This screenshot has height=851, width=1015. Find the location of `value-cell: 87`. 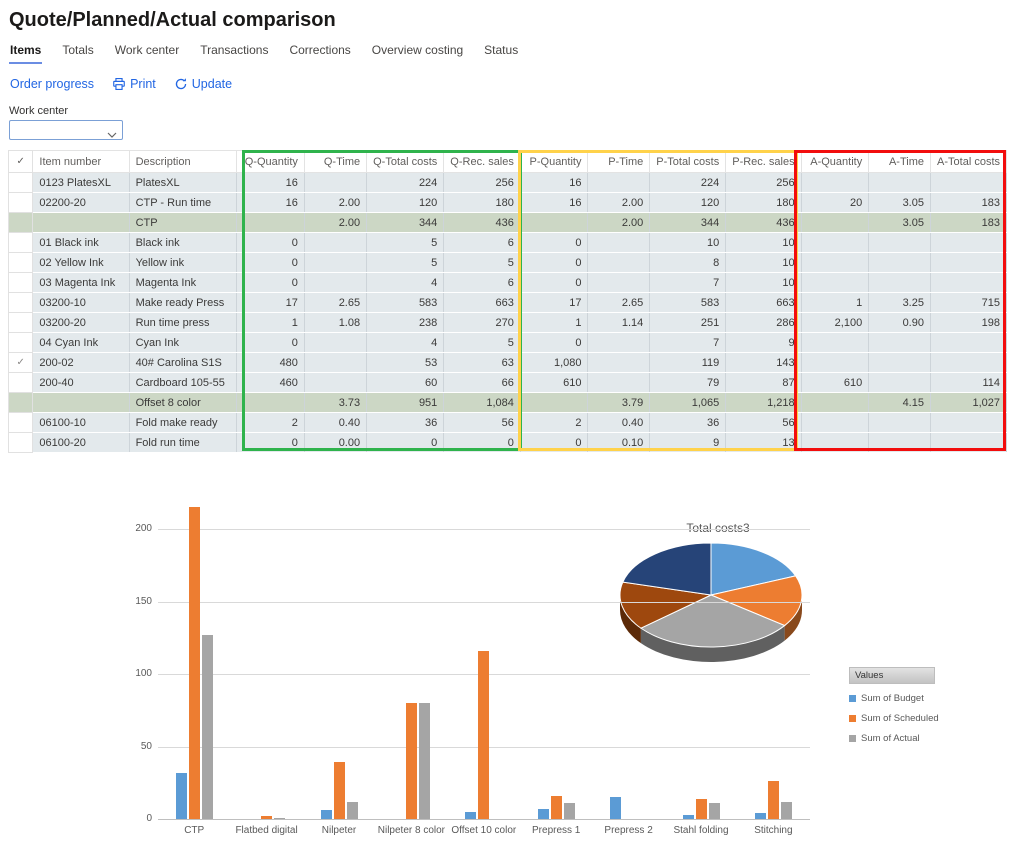

value-cell: 87 is located at coordinates (763, 382).